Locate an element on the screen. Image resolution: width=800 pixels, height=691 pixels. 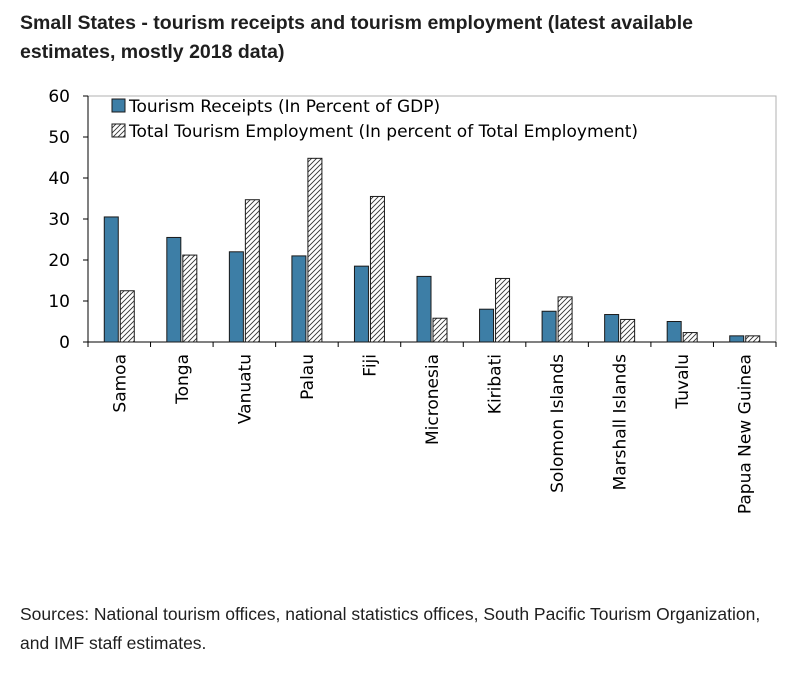
bar-receipts-marshall-islands is located at coordinates (612, 328).